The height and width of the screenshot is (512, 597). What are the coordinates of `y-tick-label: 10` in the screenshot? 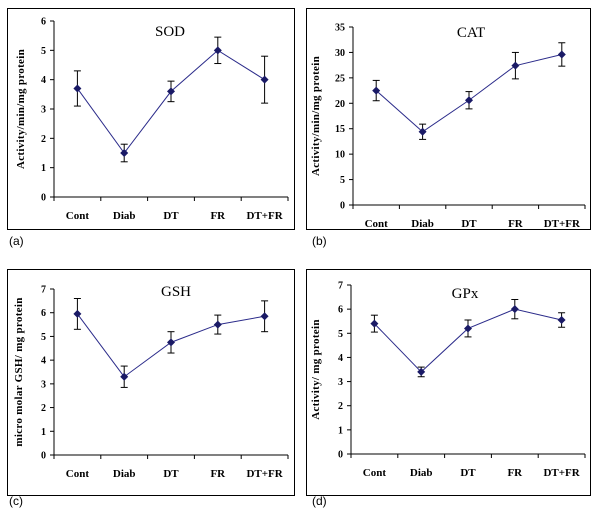 It's located at (340, 155).